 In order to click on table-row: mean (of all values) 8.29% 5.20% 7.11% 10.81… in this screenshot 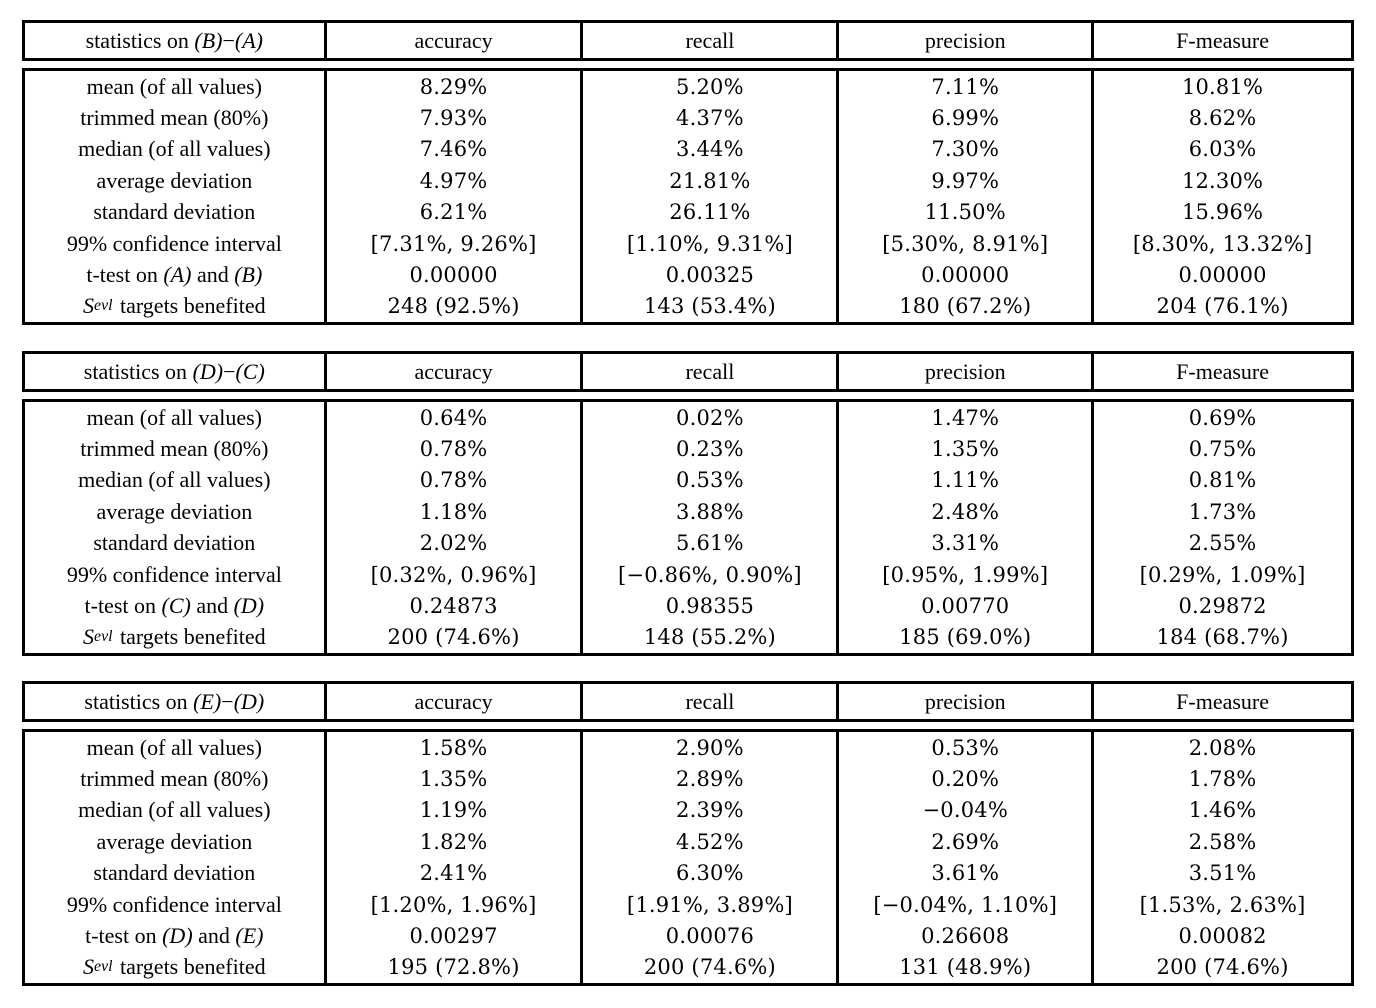, I will do `click(688, 87)`.